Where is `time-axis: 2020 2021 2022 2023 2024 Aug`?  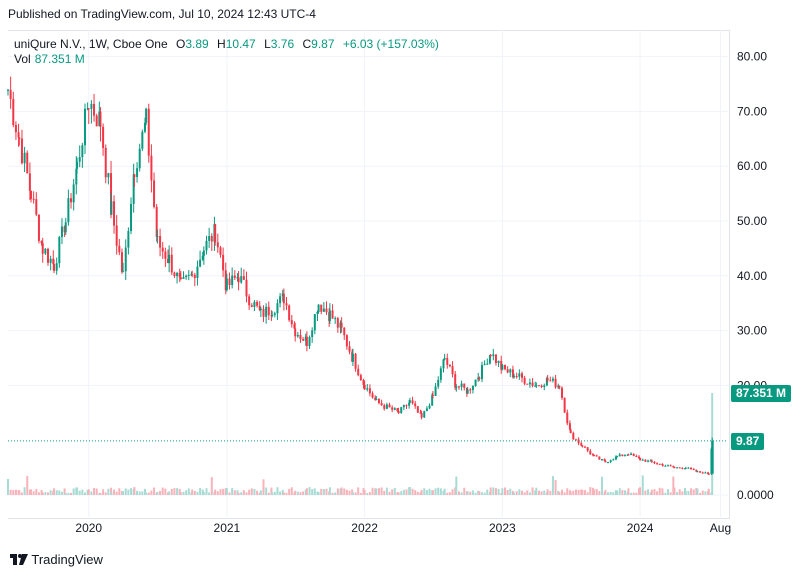 time-axis: 2020 2021 2022 2023 2024 Aug is located at coordinates (403, 528).